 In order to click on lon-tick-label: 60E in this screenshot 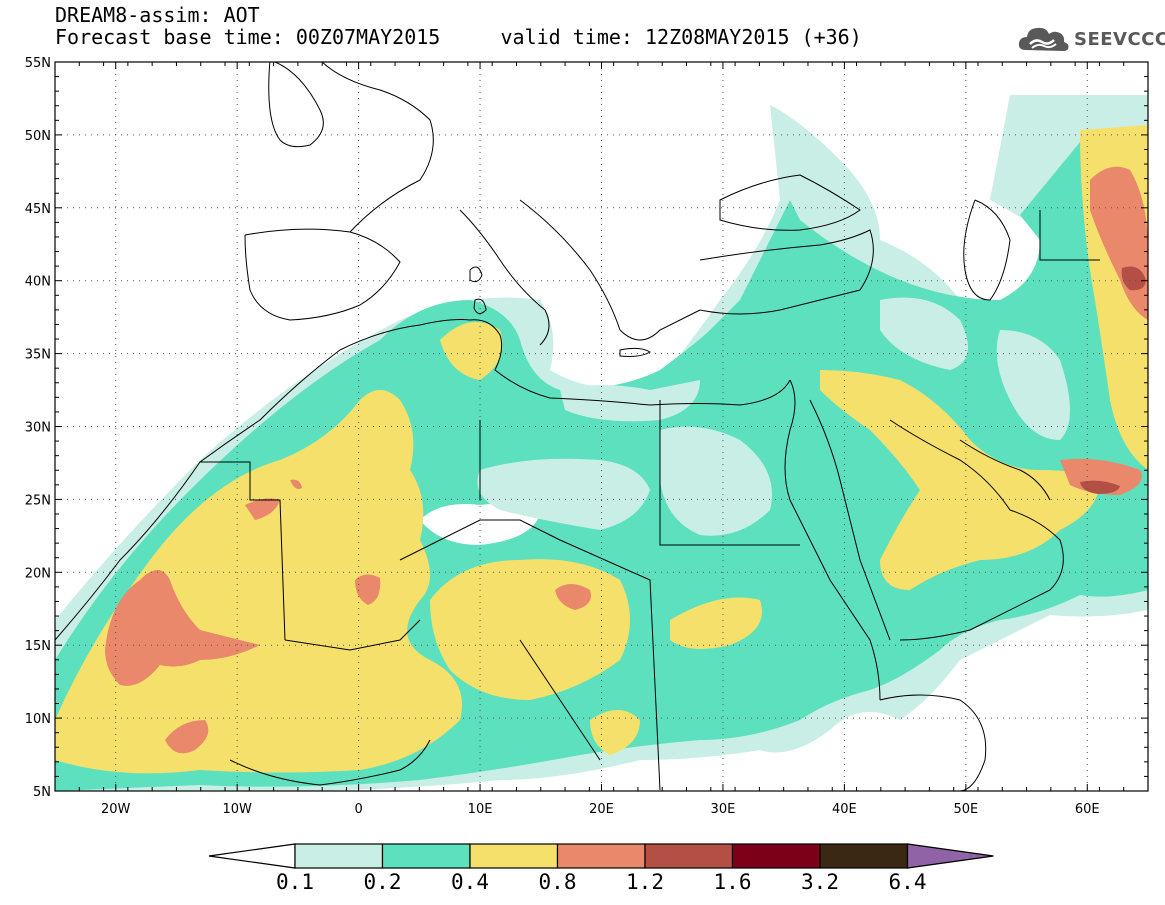, I will do `click(1087, 809)`.